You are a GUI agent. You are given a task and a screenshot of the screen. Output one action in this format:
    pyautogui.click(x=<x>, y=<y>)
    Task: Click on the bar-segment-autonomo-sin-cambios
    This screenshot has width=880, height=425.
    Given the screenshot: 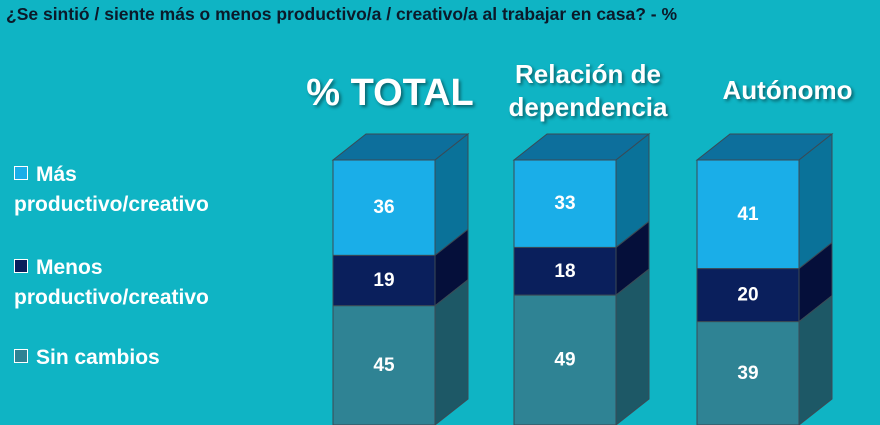 What is the action you would take?
    pyautogui.click(x=748, y=373)
    